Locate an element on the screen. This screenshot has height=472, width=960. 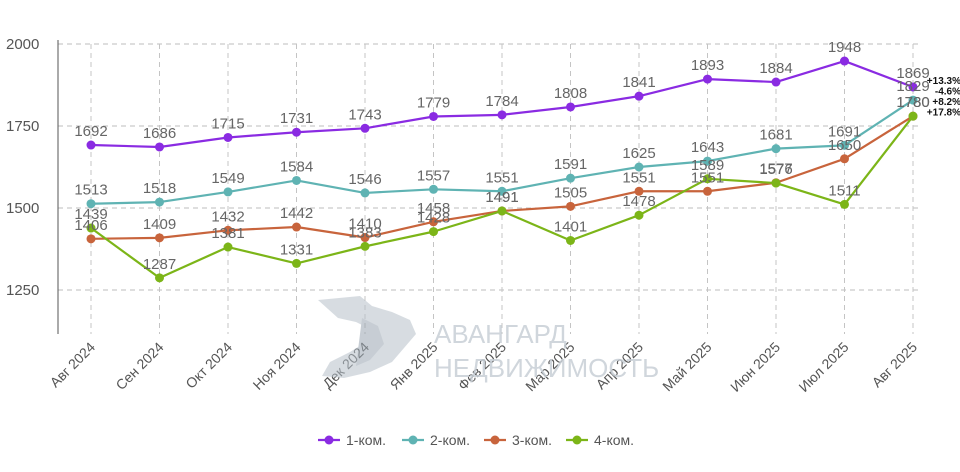
data-label: 1577 is located at coordinates (775, 169).